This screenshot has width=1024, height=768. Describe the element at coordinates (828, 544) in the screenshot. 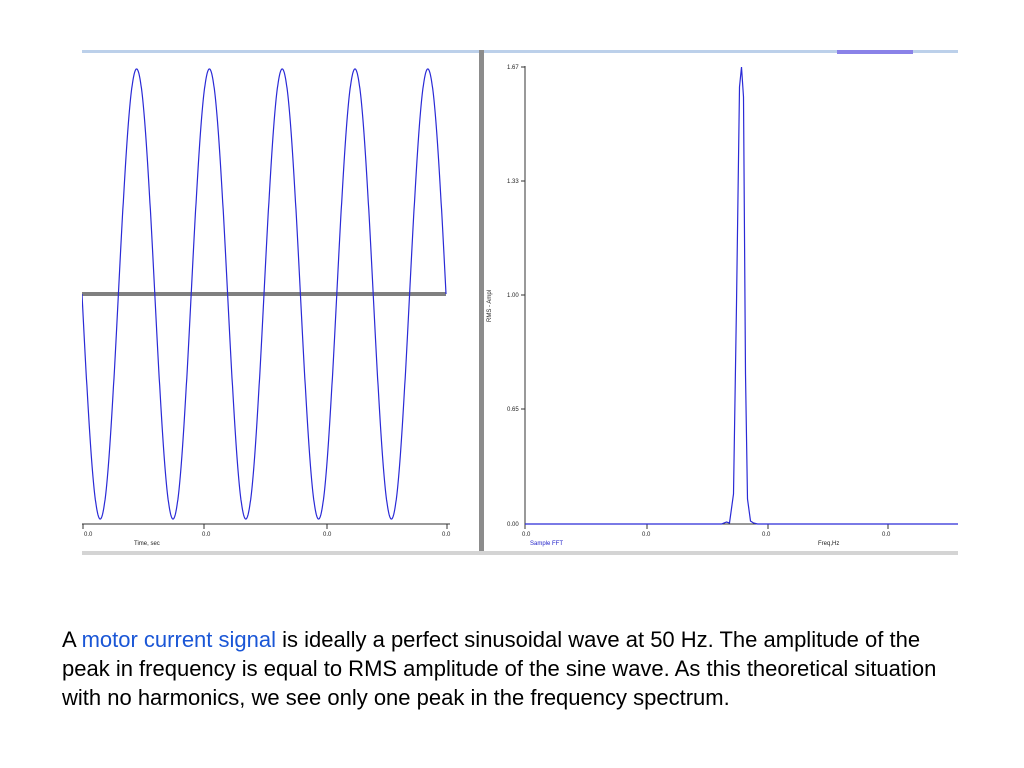

I see `spectrum-x-axis-label: Freq,Hz` at that location.